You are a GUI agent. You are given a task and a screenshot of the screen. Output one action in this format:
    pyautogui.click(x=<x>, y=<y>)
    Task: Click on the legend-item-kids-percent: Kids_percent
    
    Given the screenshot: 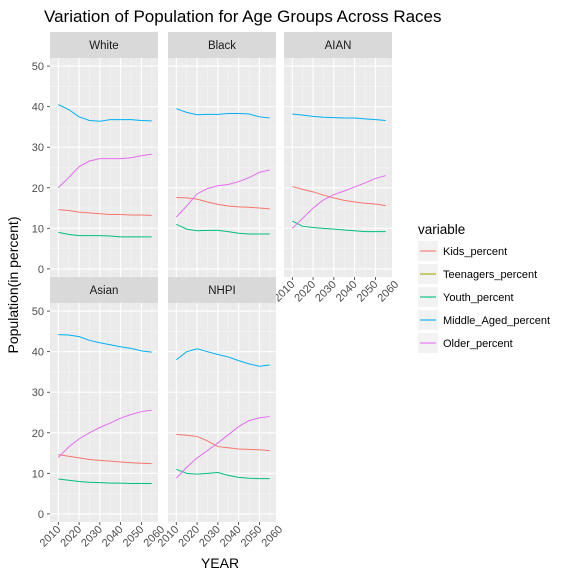 What is the action you would take?
    pyautogui.click(x=462, y=251)
    